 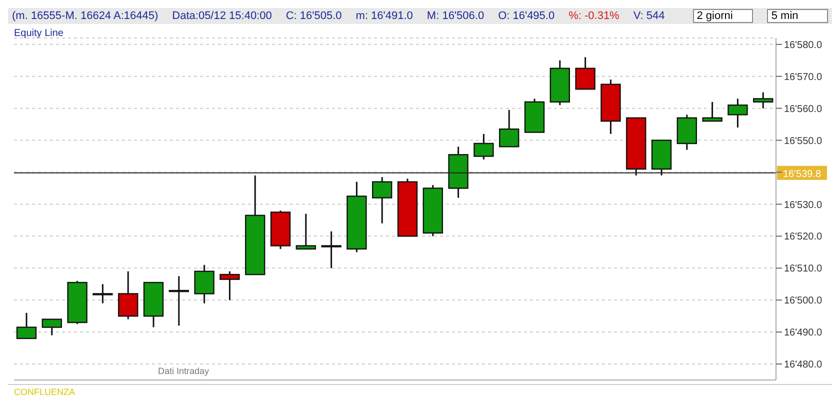 I want to click on text: (m. 16555-M. 16624 A:16445), so click(x=85, y=16).